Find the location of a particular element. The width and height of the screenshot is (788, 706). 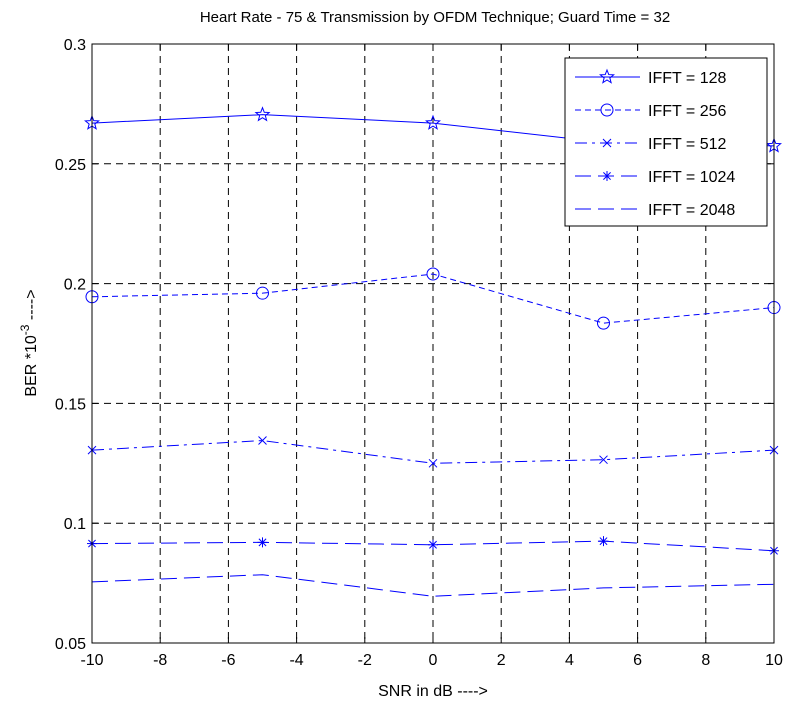

y-axis-label: BER *10-3 ----> is located at coordinates (29, 342).